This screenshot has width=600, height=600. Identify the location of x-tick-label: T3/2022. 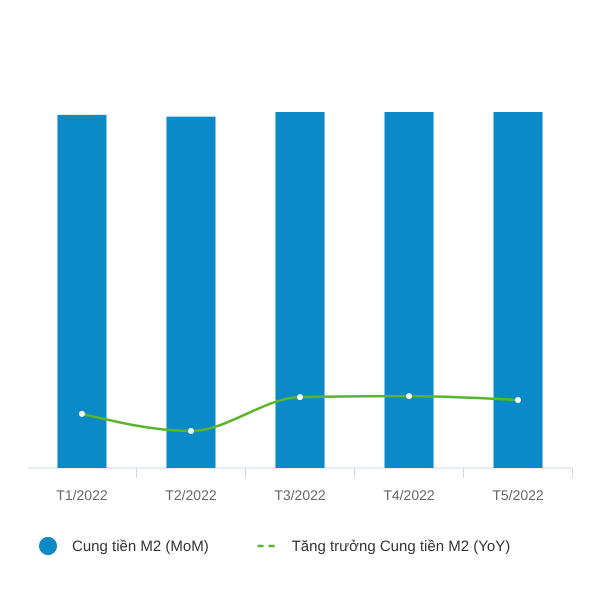
(300, 495).